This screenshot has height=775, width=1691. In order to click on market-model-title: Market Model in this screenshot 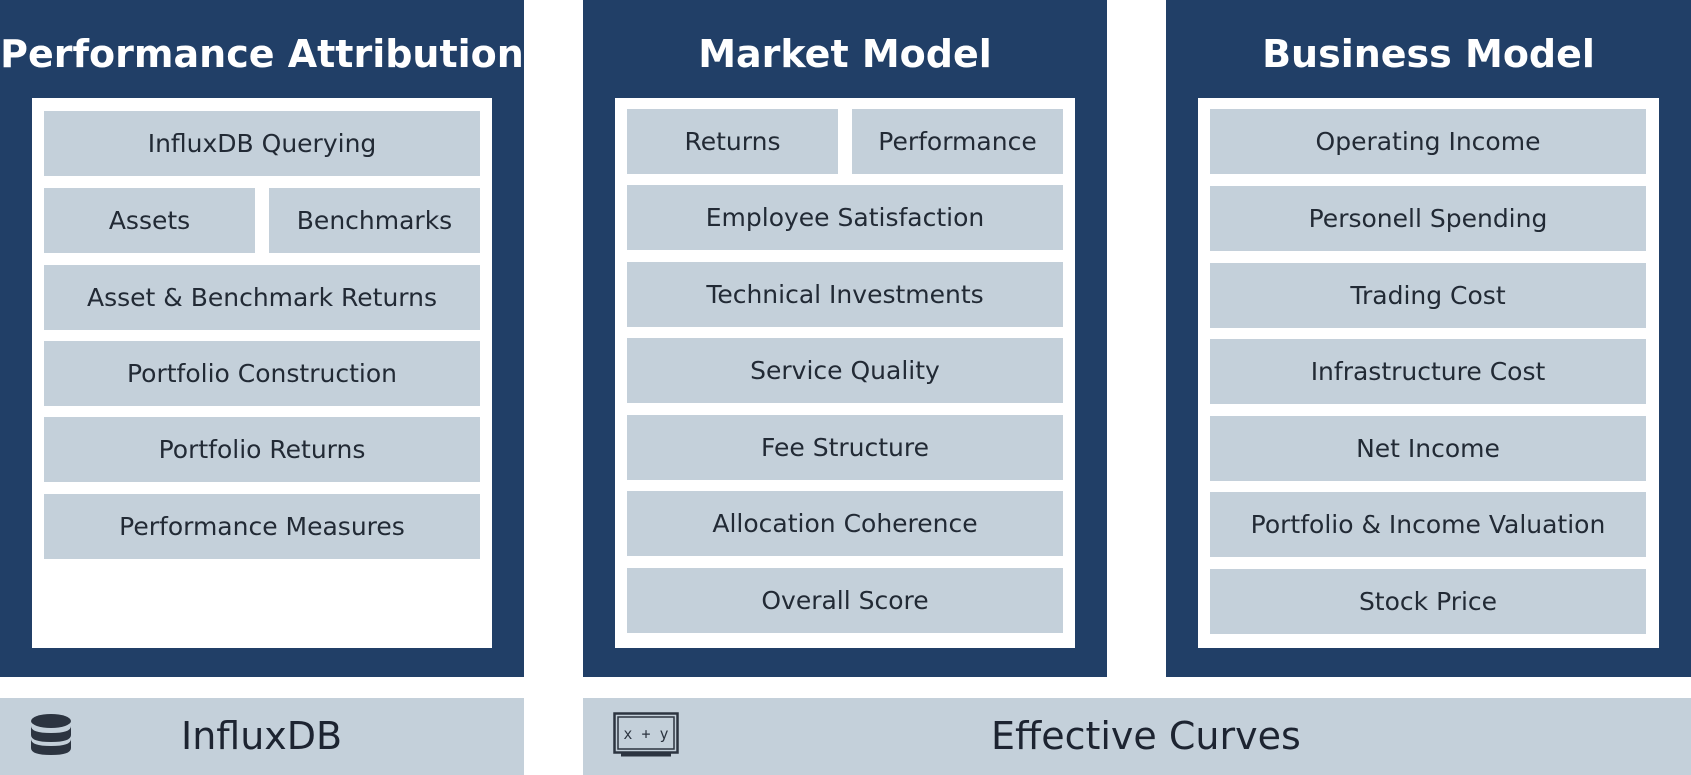, I will do `click(845, 54)`.